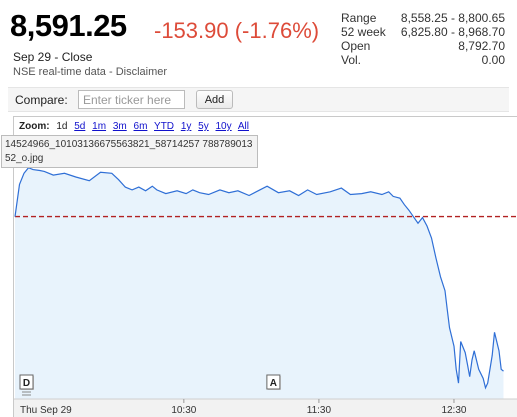 This screenshot has height=417, width=517. What do you see at coordinates (223, 126) in the screenshot?
I see `zoom-option-10y: 10y` at bounding box center [223, 126].